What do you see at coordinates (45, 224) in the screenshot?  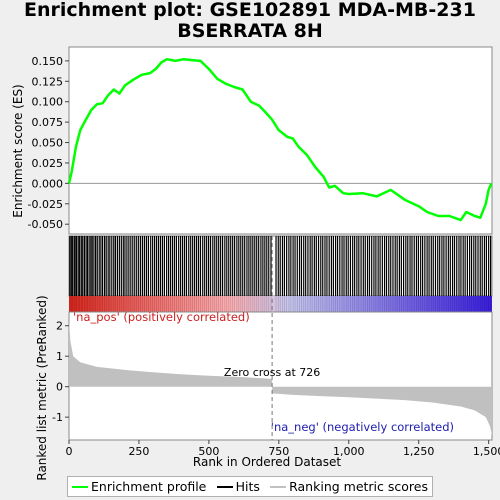 I see `es-y-tick-label: -0.050` at bounding box center [45, 224].